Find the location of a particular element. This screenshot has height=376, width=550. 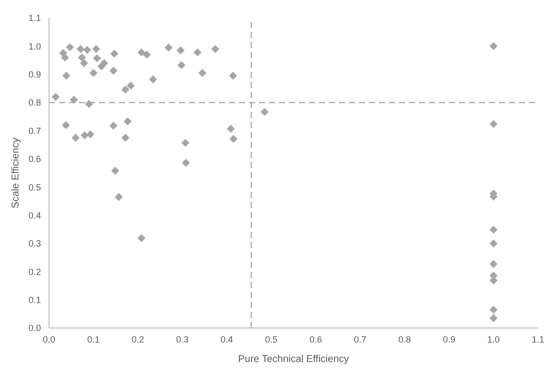

x-tick-label: 0.5 is located at coordinates (271, 339).